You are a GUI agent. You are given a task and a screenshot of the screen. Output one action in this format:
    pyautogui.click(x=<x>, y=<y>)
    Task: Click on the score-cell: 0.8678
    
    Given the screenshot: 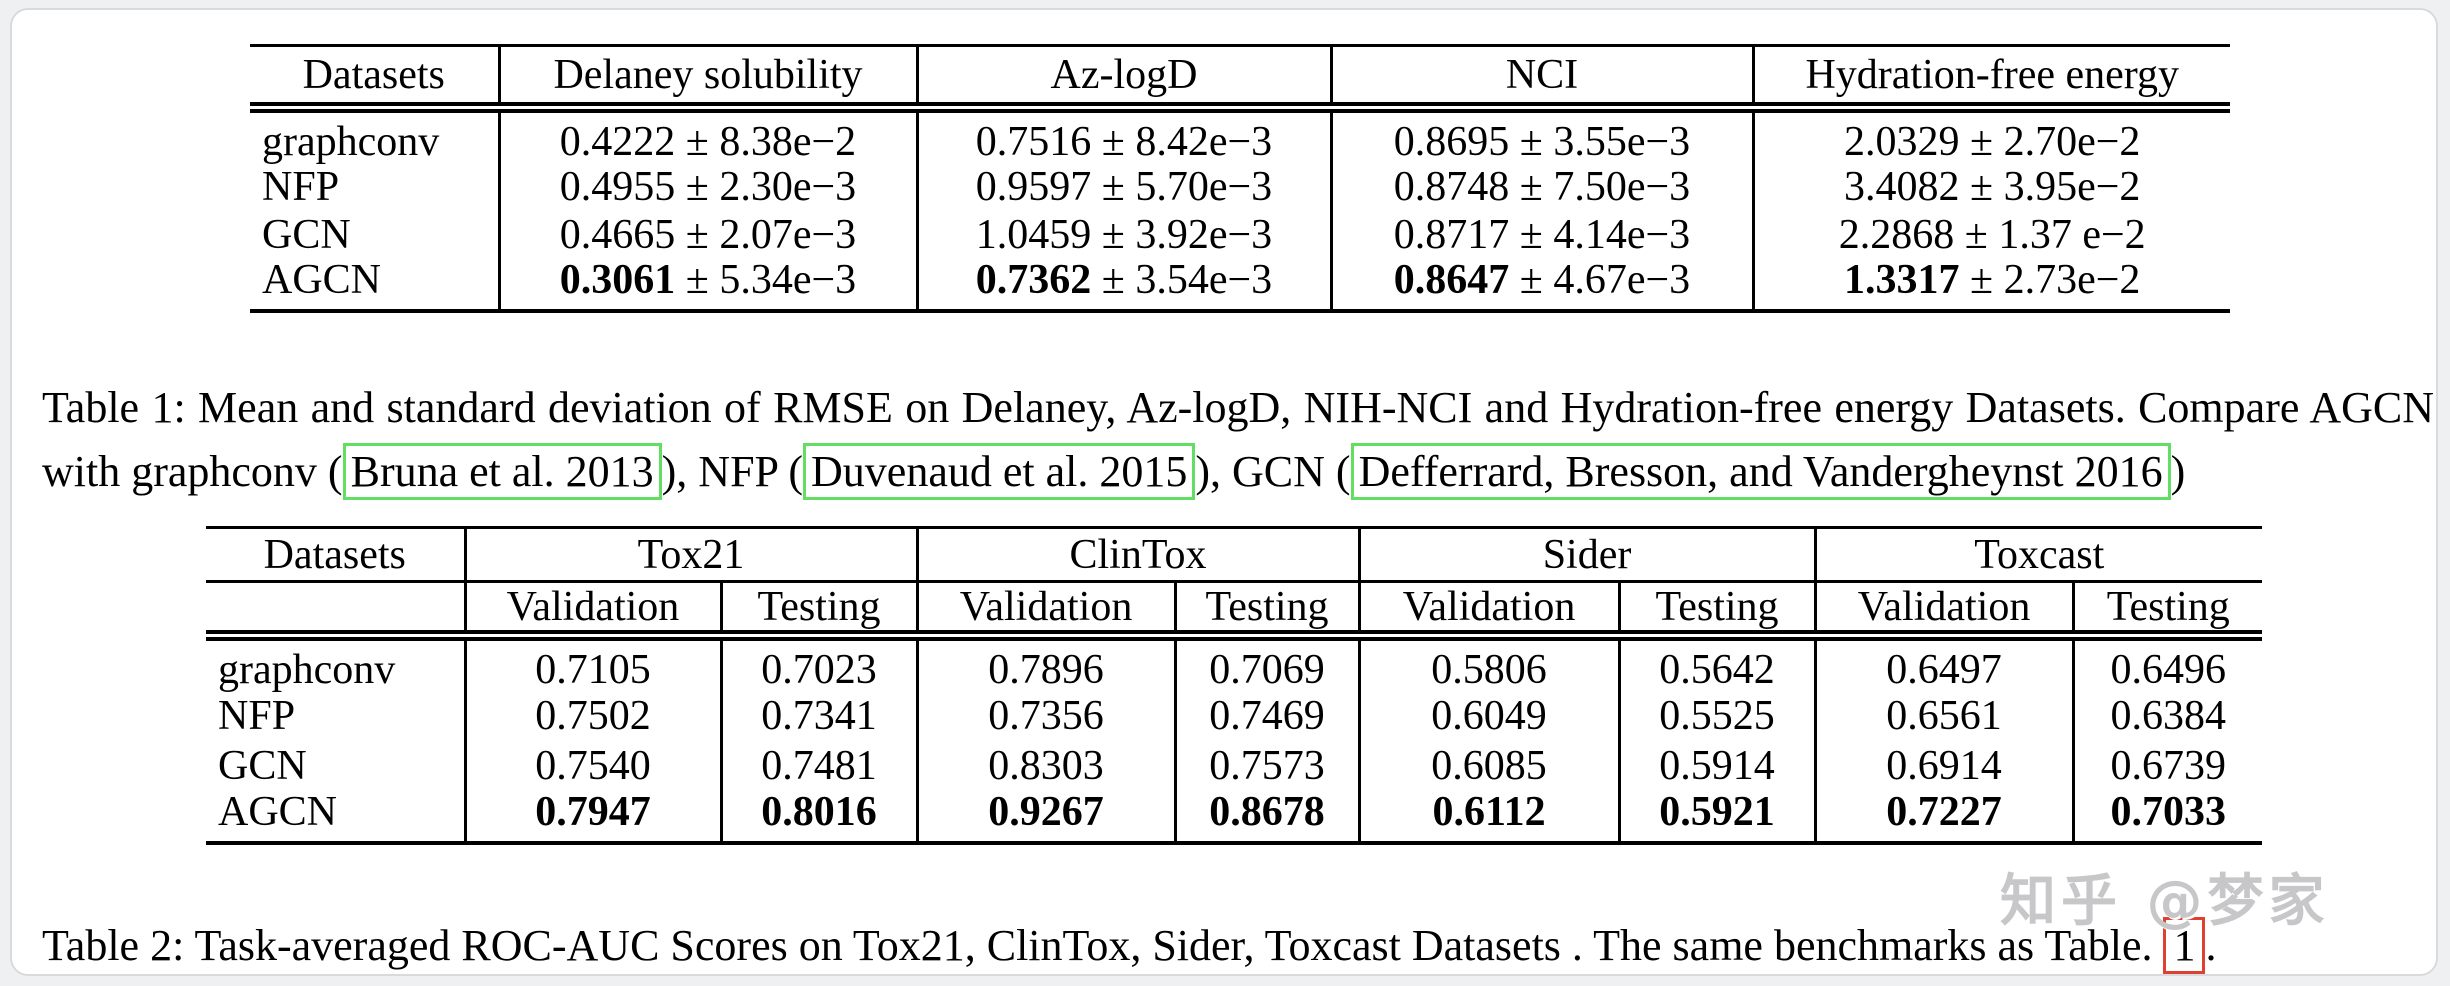 What is the action you would take?
    pyautogui.click(x=1266, y=818)
    